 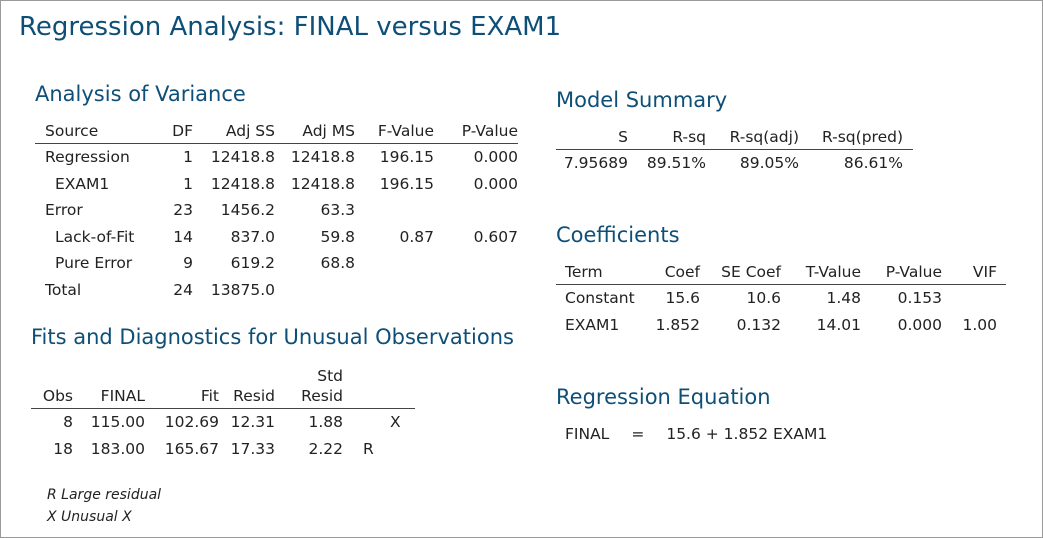 What do you see at coordinates (851, 139) in the screenshot?
I see `col-r-sq-pred: R-sq(pred)` at bounding box center [851, 139].